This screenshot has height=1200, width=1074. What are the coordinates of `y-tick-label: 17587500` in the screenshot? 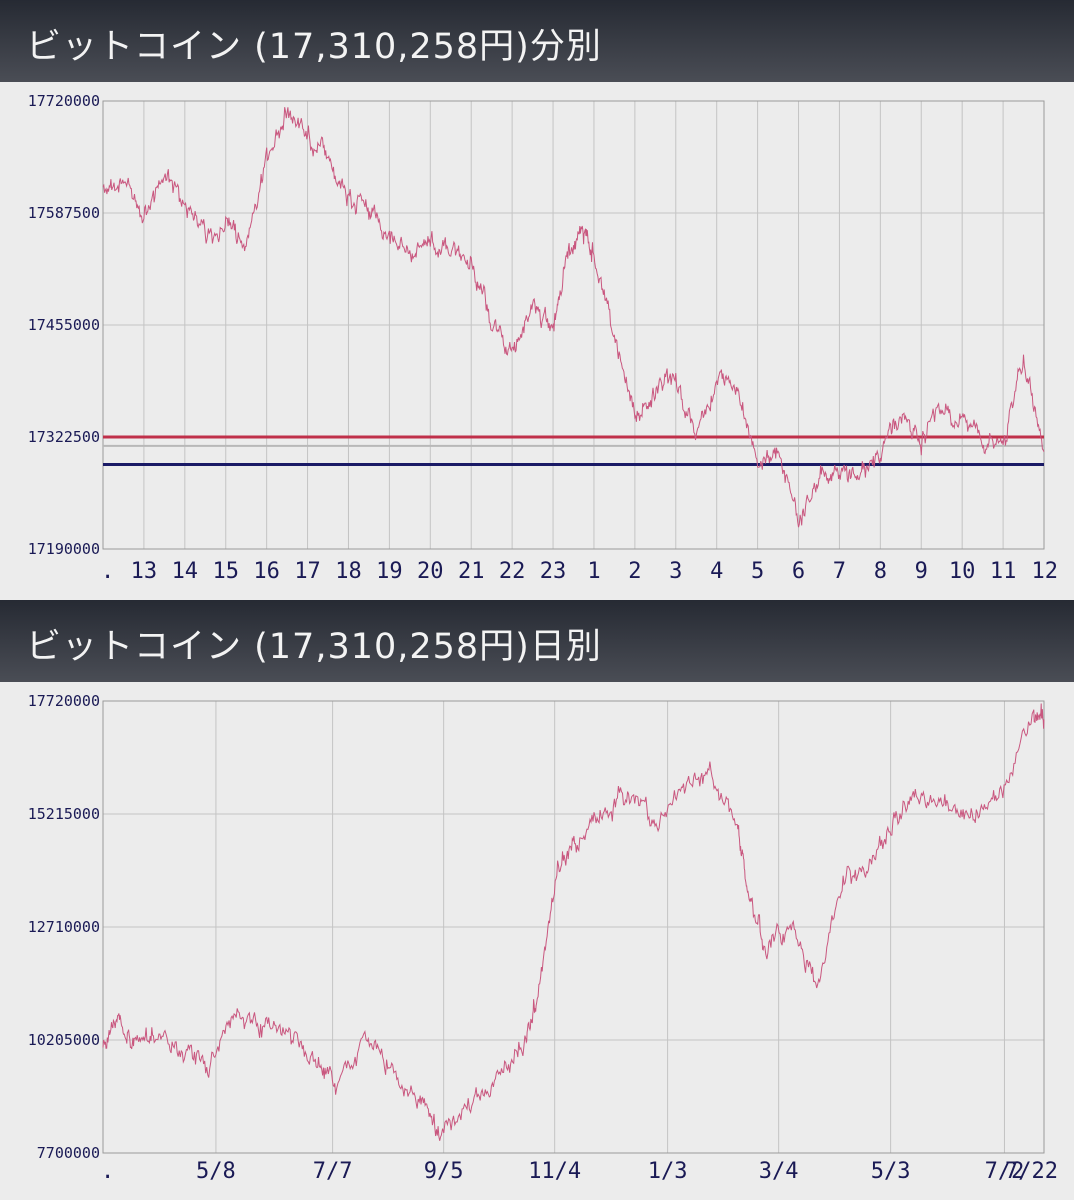 It's located at (64, 213).